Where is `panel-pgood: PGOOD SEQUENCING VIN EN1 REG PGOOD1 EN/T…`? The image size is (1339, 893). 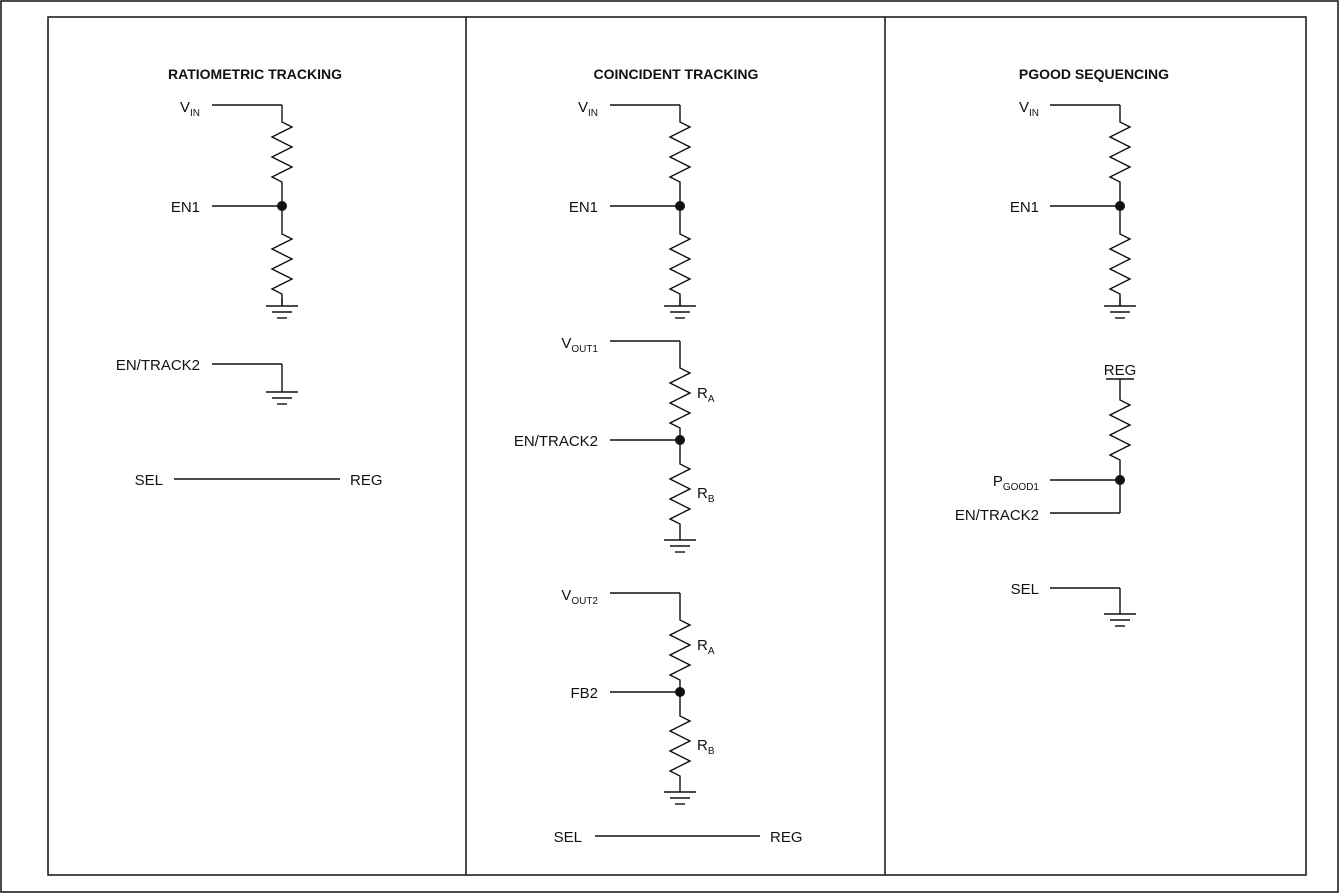 panel-pgood: PGOOD SEQUENCING VIN EN1 REG PGOOD1 EN/T… is located at coordinates (1062, 346).